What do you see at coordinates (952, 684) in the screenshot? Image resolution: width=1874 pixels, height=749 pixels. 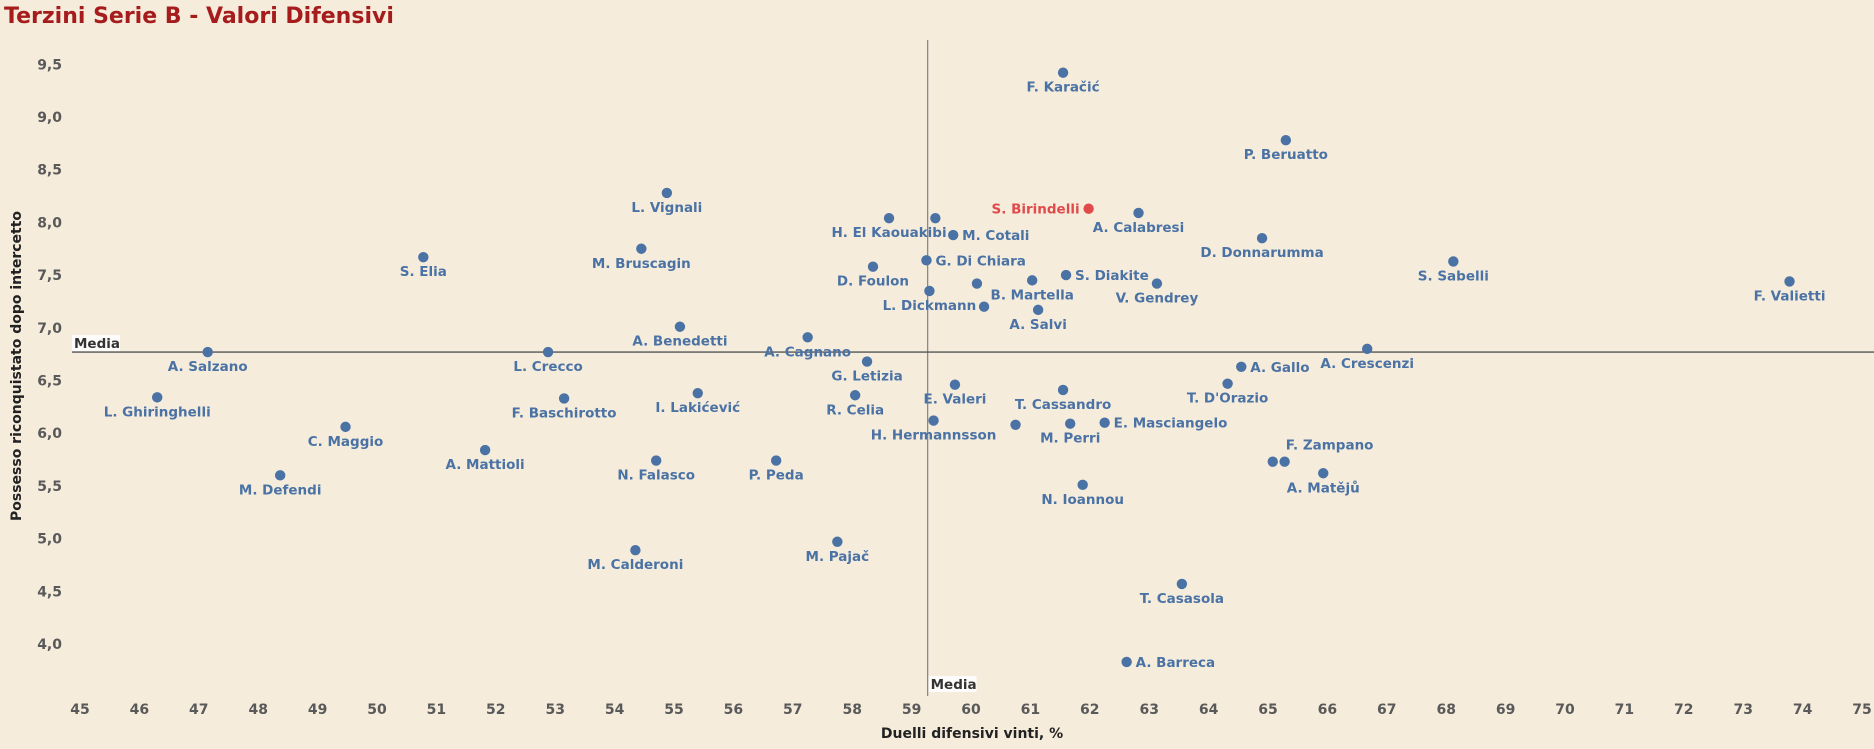 I see `mean-x-label-box` at bounding box center [952, 684].